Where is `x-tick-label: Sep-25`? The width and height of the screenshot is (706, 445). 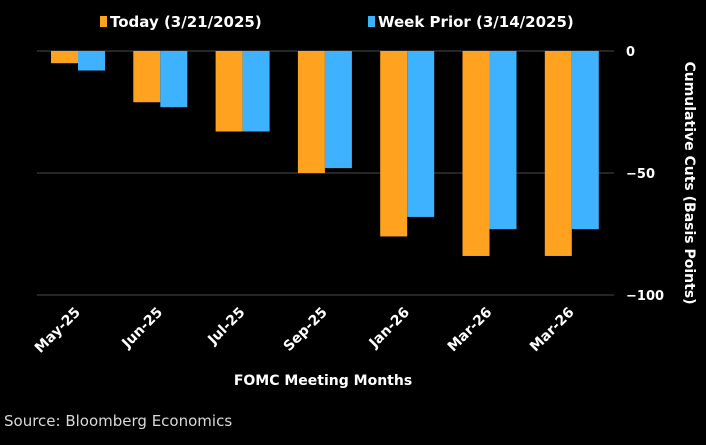 x-tick-label: Sep-25 is located at coordinates (306, 330).